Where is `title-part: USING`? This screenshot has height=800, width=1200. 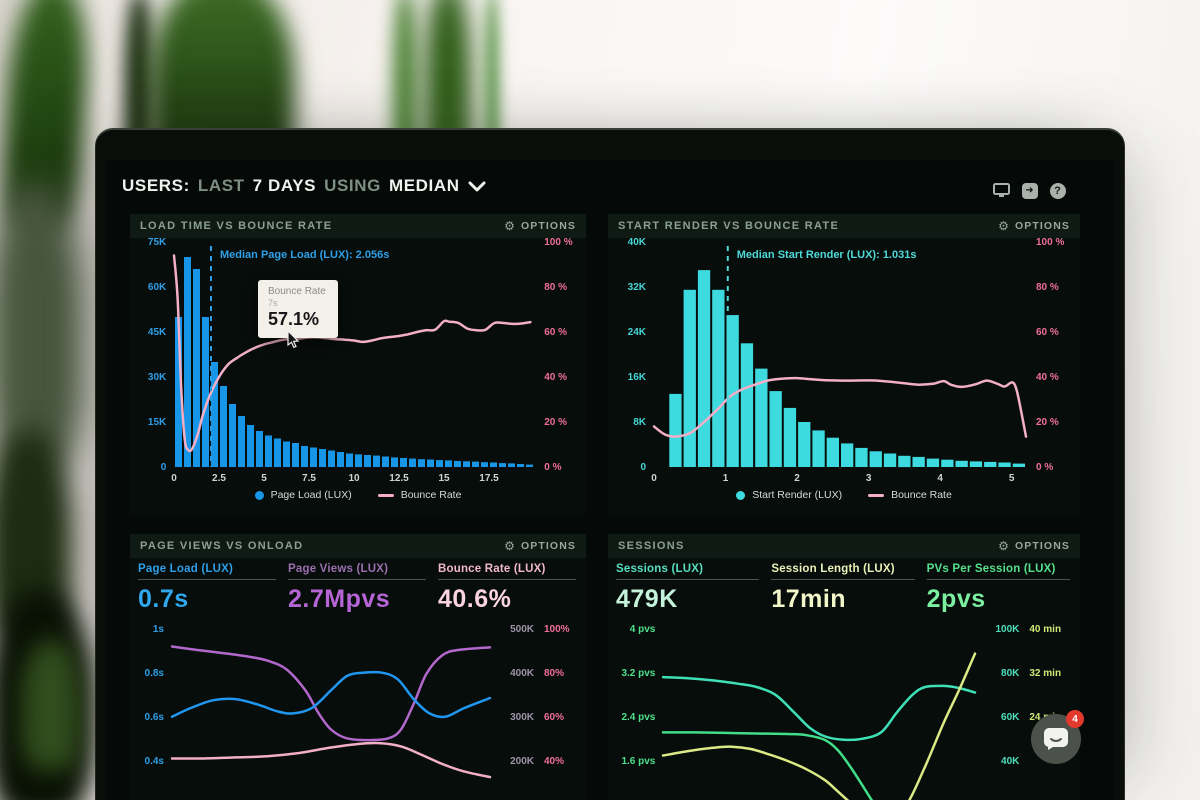 title-part: USING is located at coordinates (352, 185).